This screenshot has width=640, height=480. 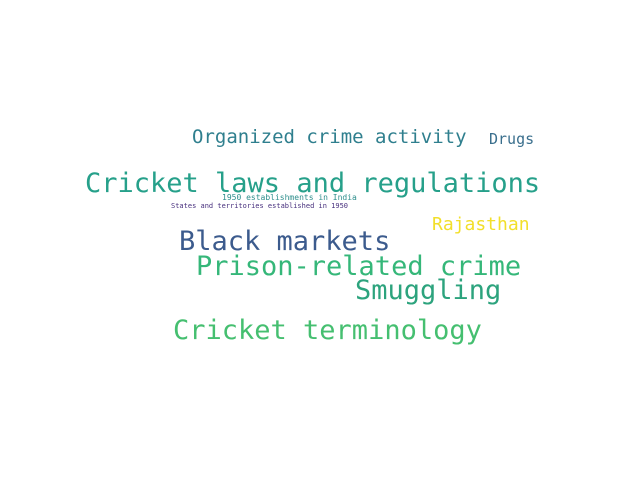 I want to click on word-black-markets: Black markets, so click(x=285, y=241).